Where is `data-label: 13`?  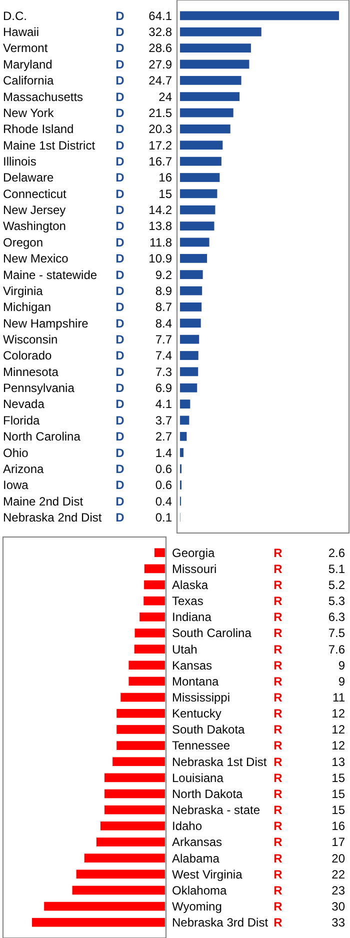 data-label: 13 is located at coordinates (339, 761).